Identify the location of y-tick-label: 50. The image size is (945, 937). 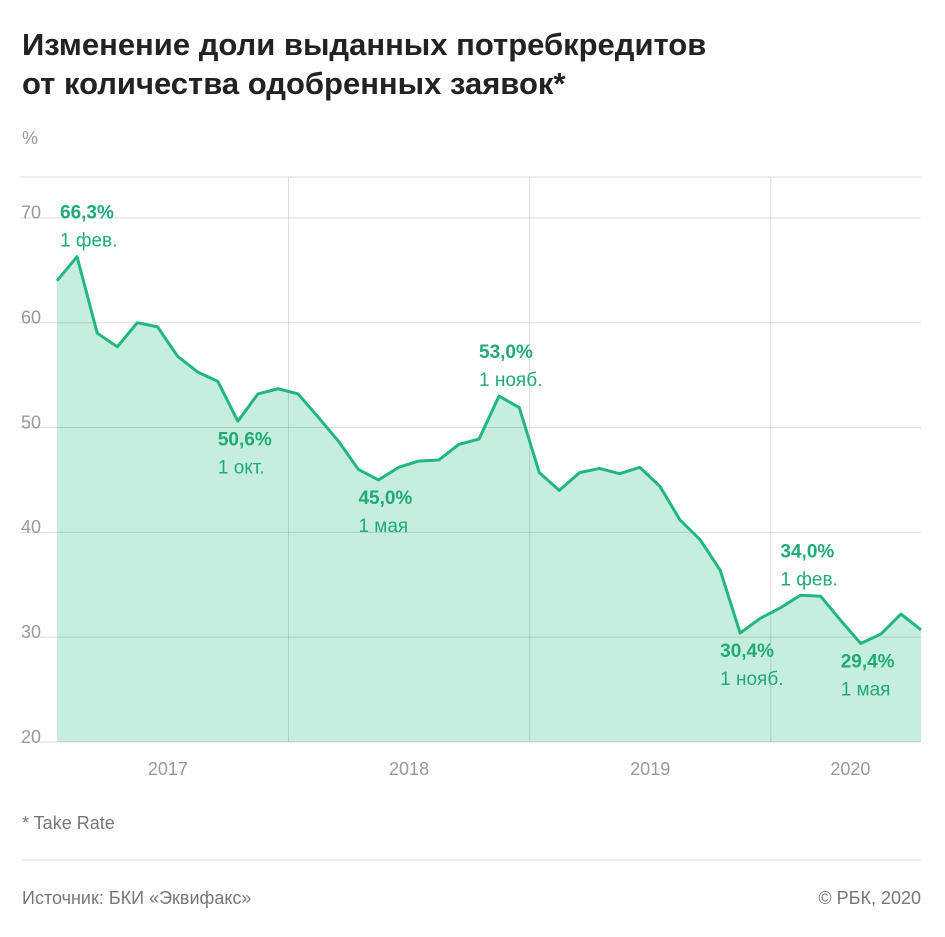
(31, 422).